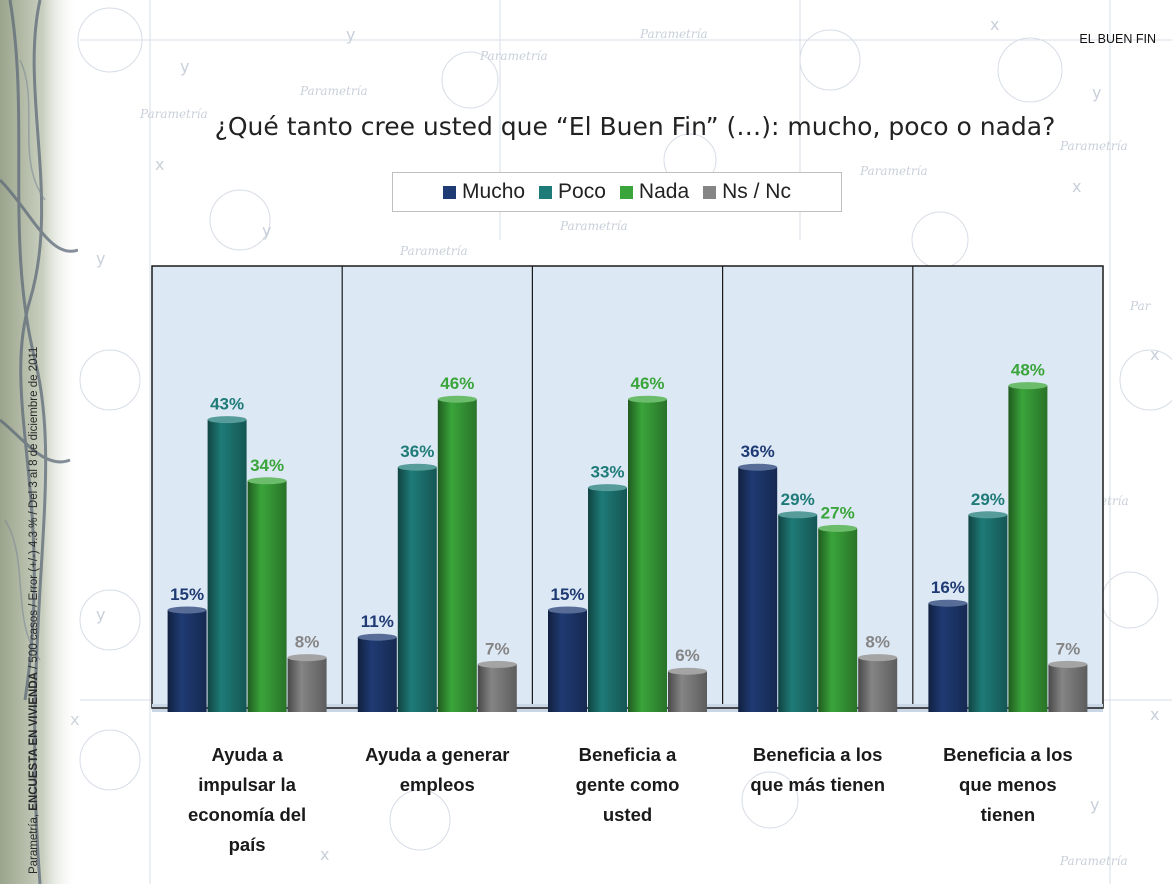 The width and height of the screenshot is (1172, 884). Describe the element at coordinates (607, 472) in the screenshot. I see `data-label: 33%` at that location.